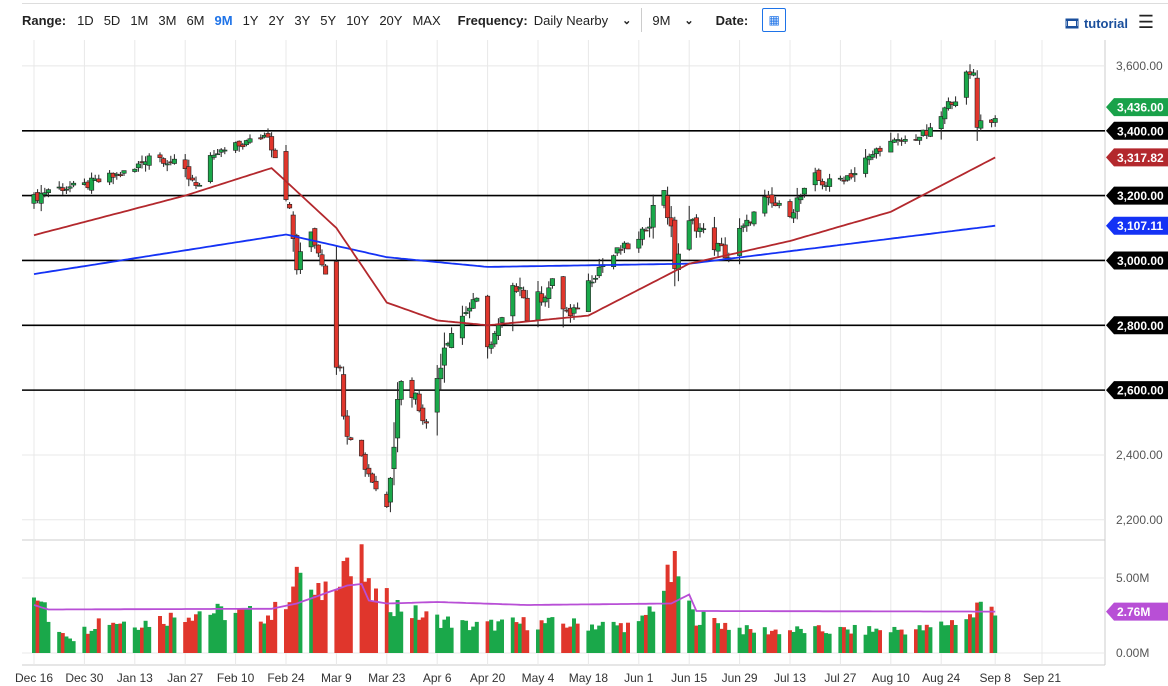 This screenshot has height=686, width=1168. What do you see at coordinates (139, 20) in the screenshot?
I see `range-1m: 1M` at bounding box center [139, 20].